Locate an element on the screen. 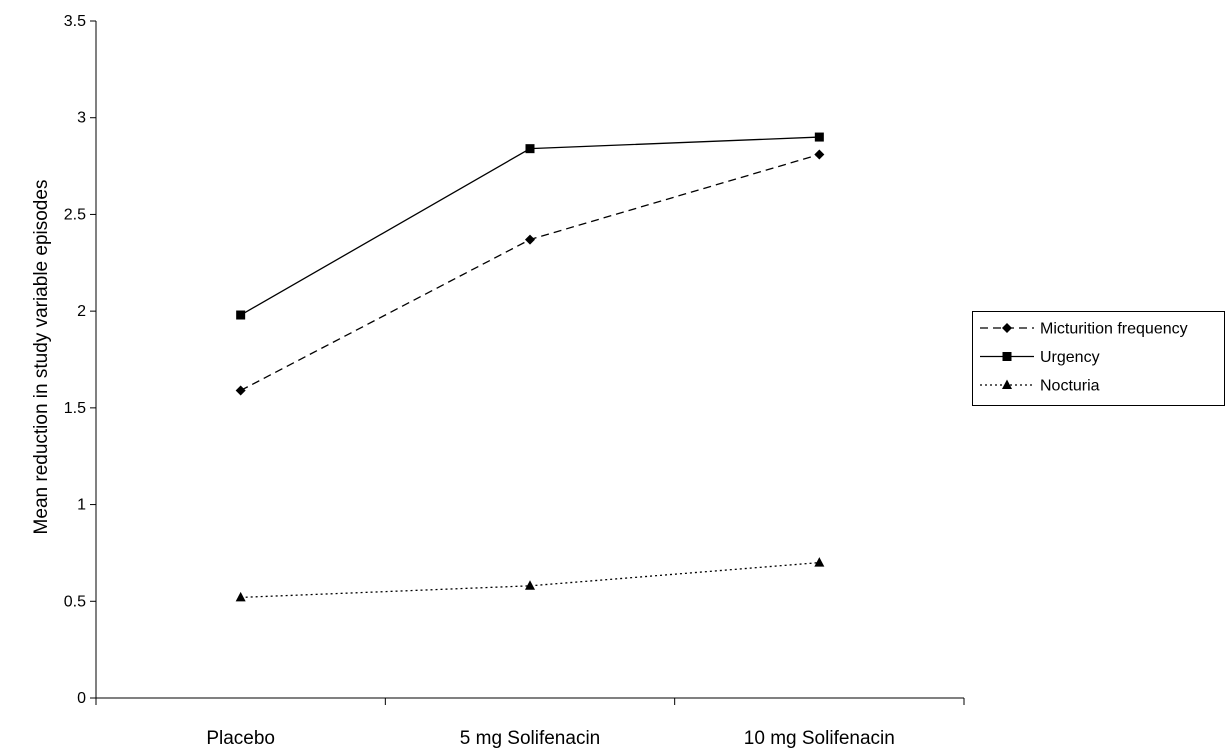  y-axis: 0 0.5 1 1.5 2 2.5 3 3.5 is located at coordinates (80, 360).